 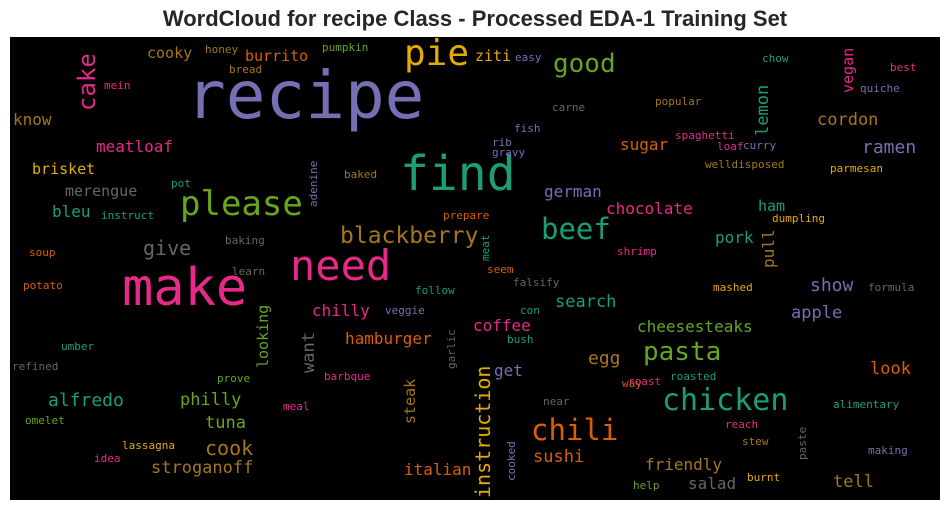 What do you see at coordinates (458, 174) in the screenshot?
I see `word-find: find` at bounding box center [458, 174].